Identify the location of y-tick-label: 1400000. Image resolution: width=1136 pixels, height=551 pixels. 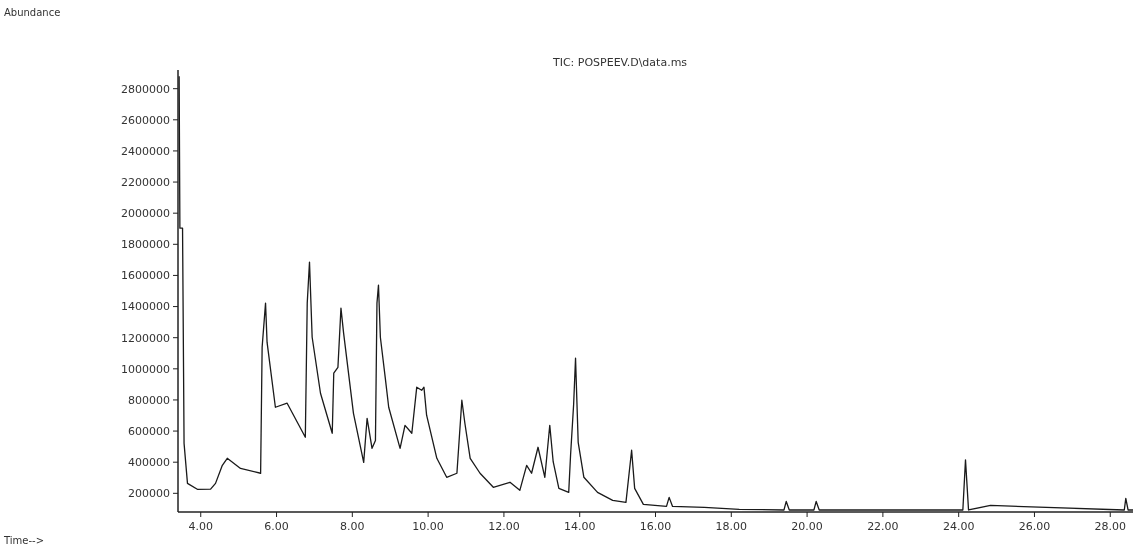
(145, 307).